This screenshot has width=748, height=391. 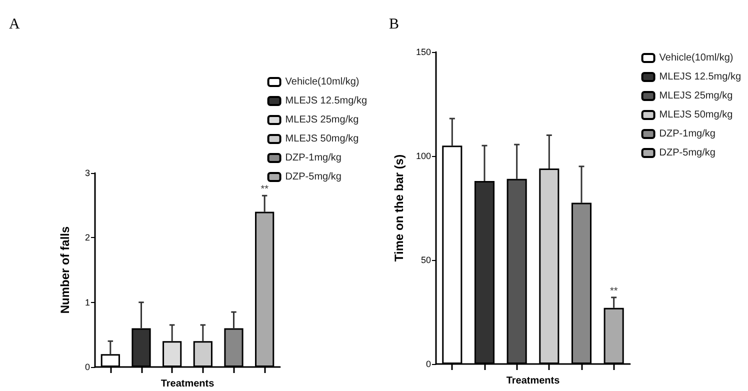 I want to click on y-tick-label: 100, so click(x=423, y=156).